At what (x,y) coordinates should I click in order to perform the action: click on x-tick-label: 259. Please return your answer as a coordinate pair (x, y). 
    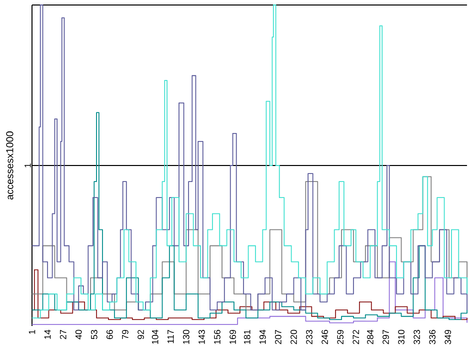
    Looking at the image, I should click on (340, 337).